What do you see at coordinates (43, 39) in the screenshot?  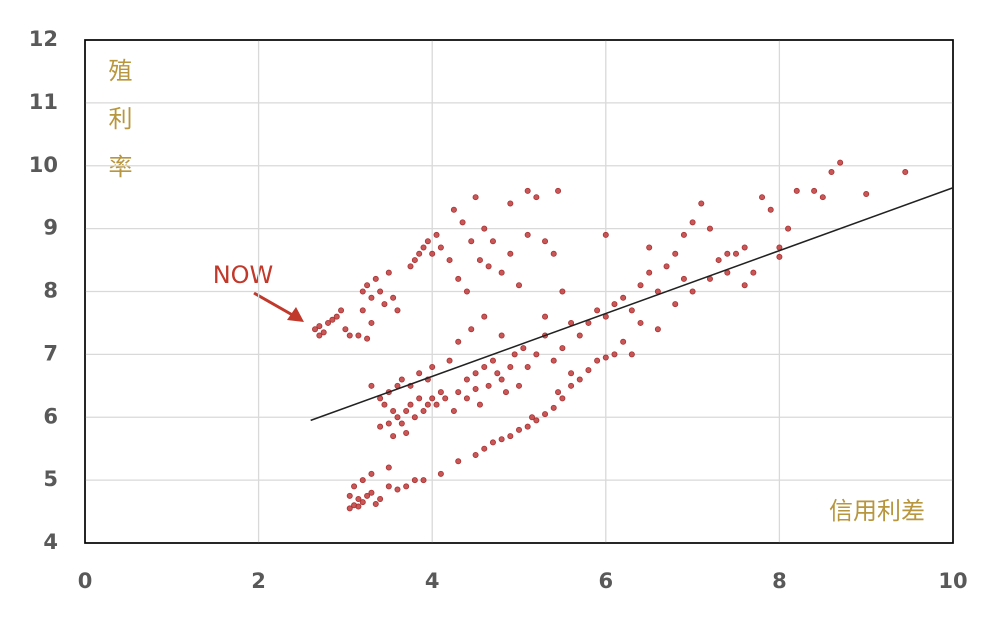 I see `y-tick-label: 12` at bounding box center [43, 39].